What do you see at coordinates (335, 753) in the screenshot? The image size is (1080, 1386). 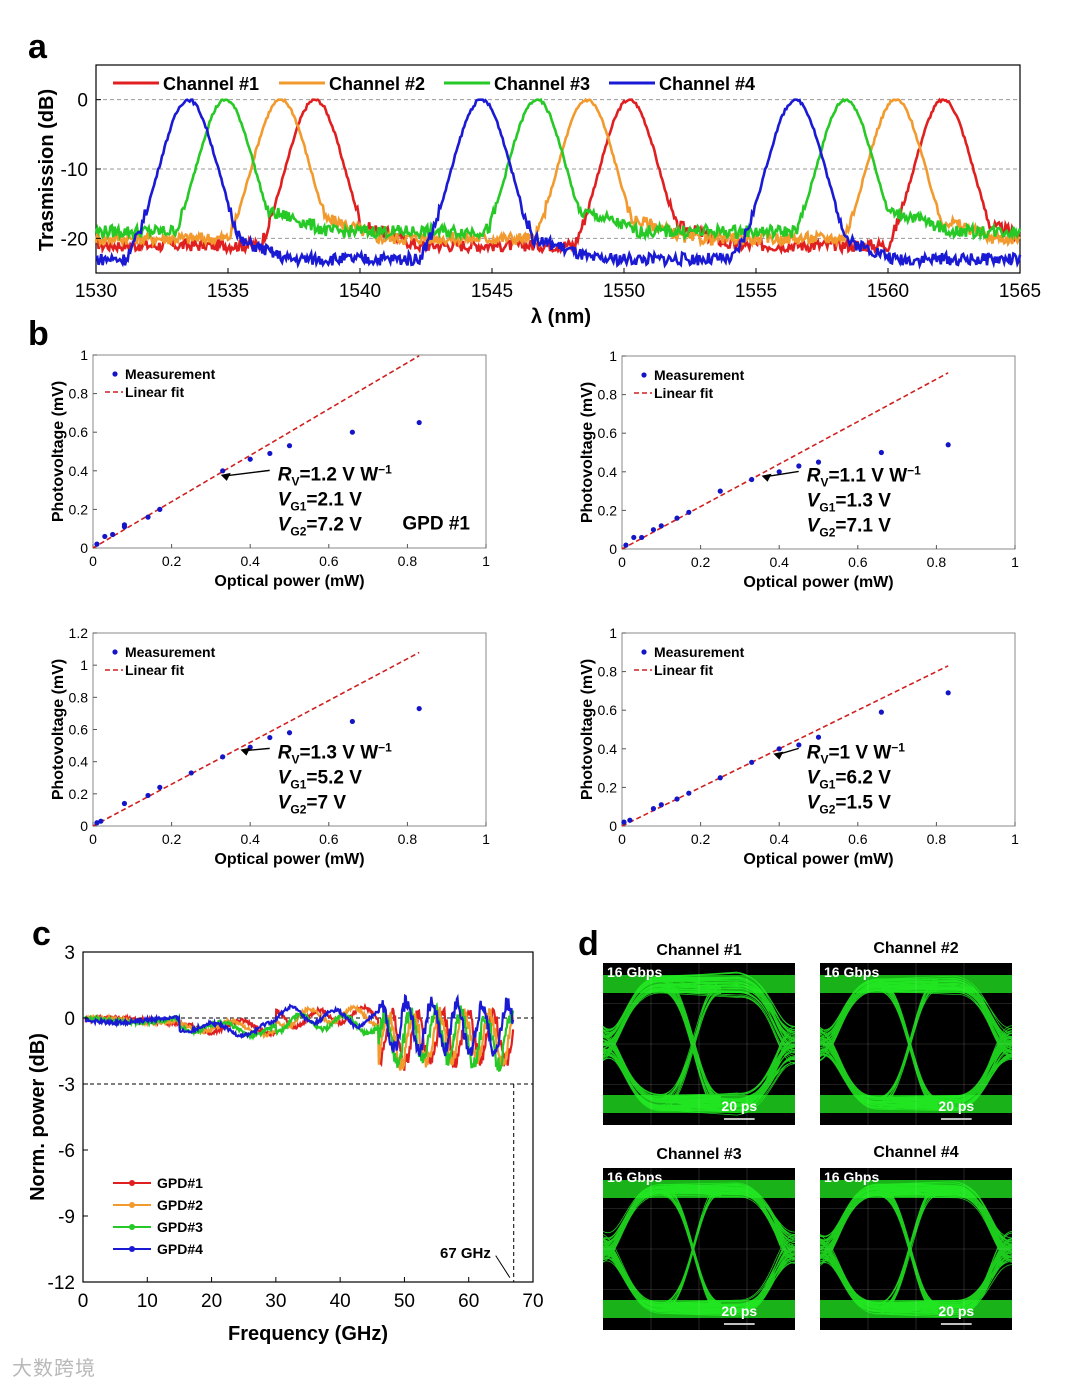 I see `annotation-text: RV=1.3 V W−1` at bounding box center [335, 753].